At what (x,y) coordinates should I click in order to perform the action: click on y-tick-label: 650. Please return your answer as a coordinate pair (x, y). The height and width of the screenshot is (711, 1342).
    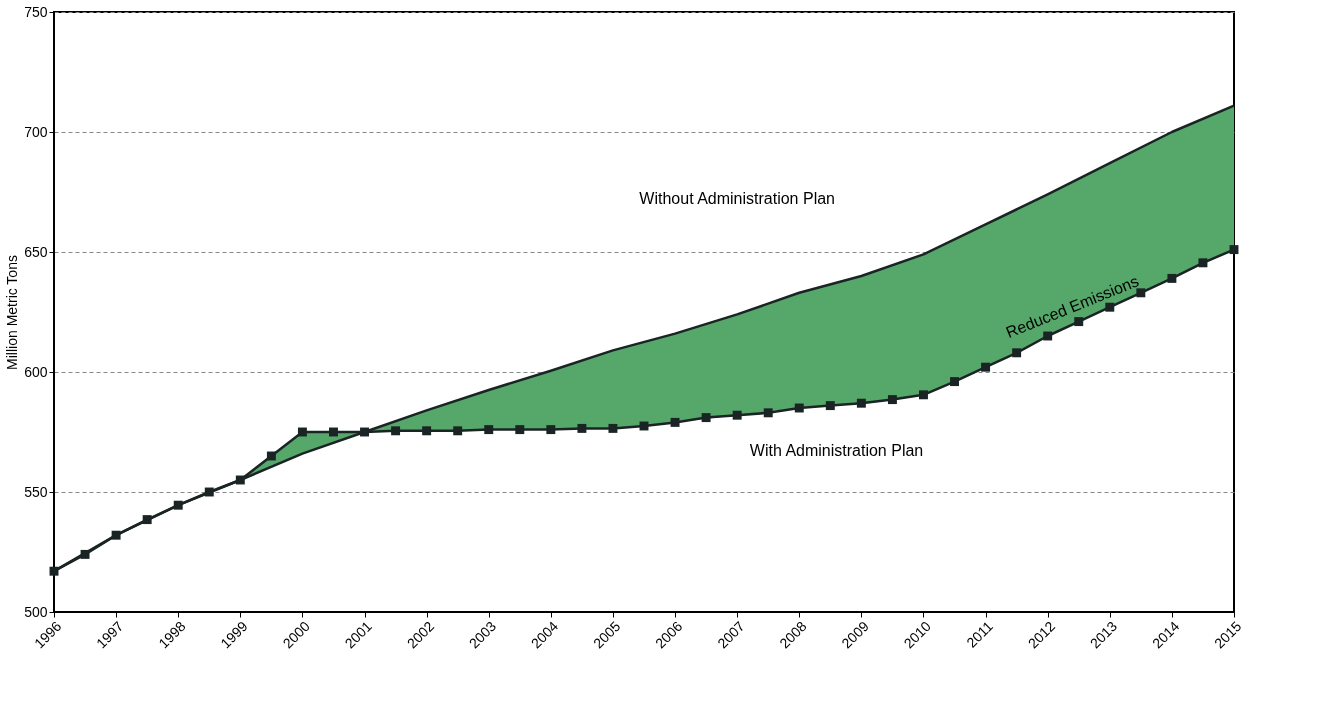
    Looking at the image, I should click on (36, 251).